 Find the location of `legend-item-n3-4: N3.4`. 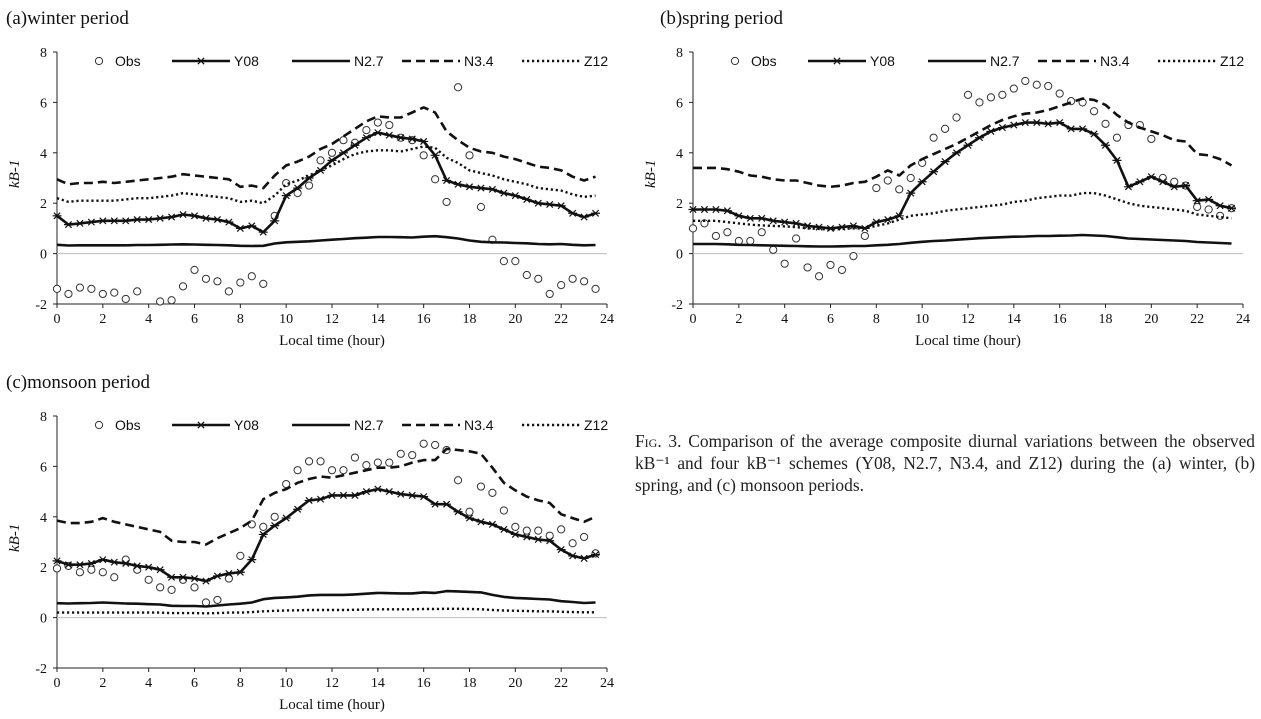

legend-item-n3-4: N3.4 is located at coordinates (448, 425).